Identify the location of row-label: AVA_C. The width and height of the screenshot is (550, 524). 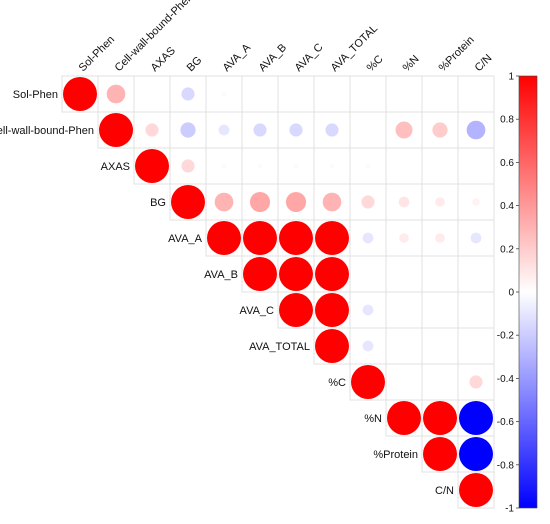
(257, 311).